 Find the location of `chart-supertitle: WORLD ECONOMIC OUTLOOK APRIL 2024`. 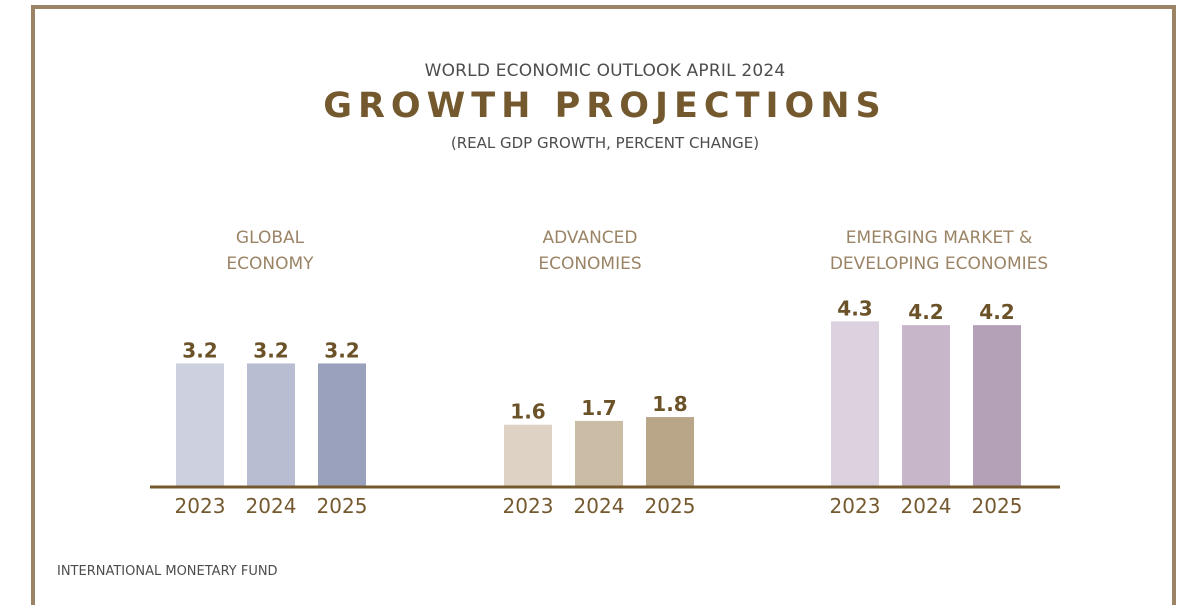

chart-supertitle: WORLD ECONOMIC OUTLOOK APRIL 2024 is located at coordinates (605, 71).